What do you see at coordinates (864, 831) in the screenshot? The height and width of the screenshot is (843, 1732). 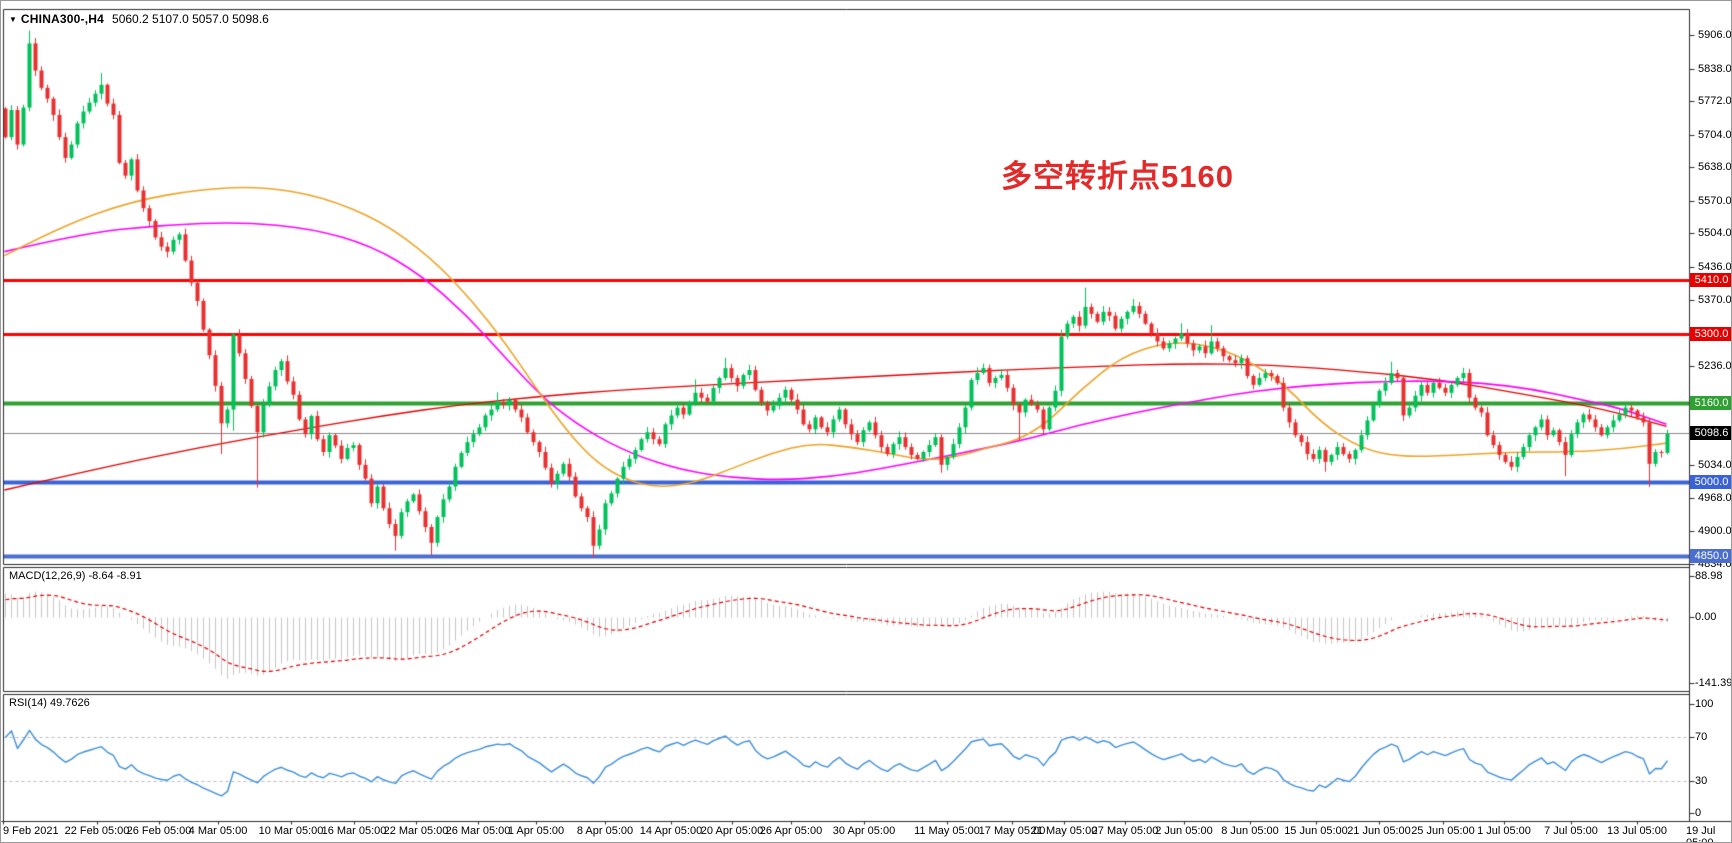 I see `time-tick-label: 30 Apr 05:00` at bounding box center [864, 831].